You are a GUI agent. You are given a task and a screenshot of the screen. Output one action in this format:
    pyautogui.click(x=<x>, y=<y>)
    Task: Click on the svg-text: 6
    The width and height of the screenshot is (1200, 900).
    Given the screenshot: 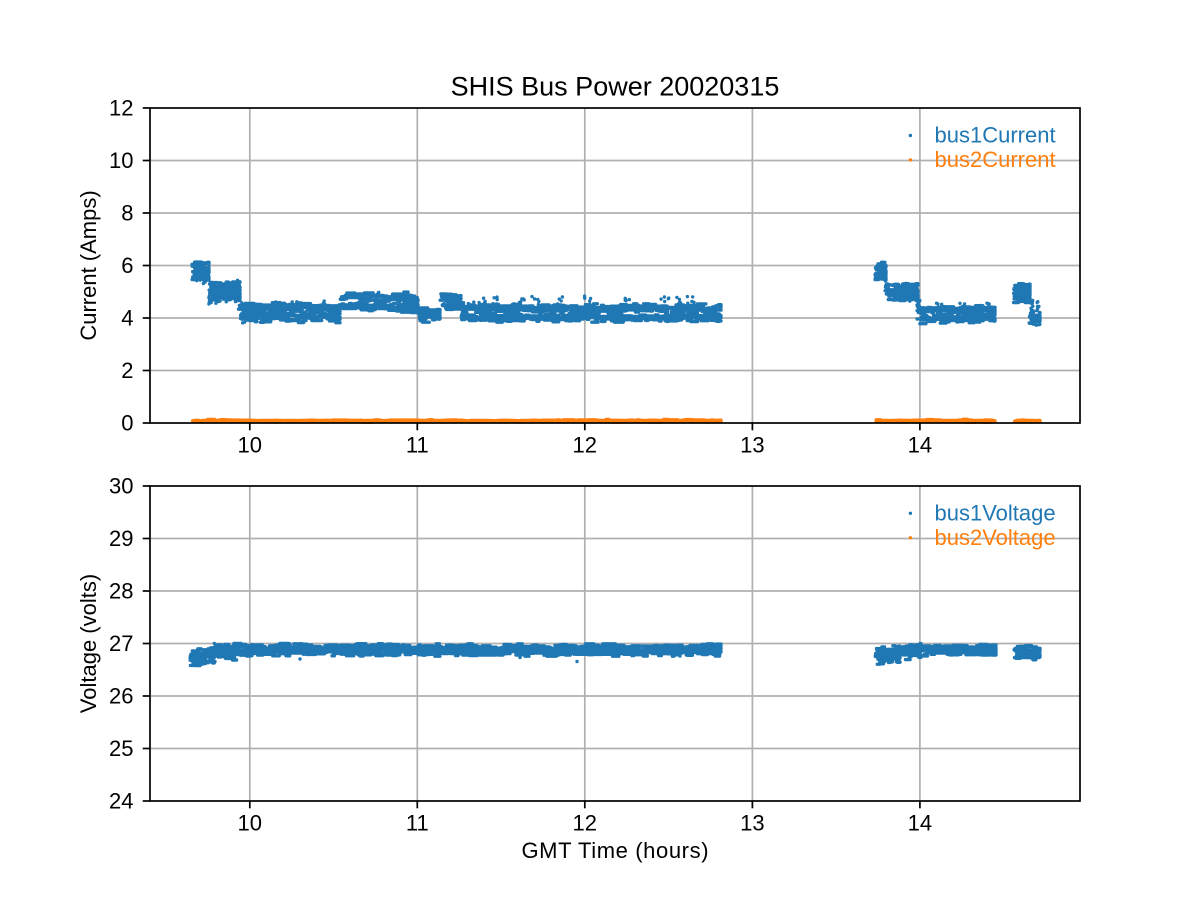 What is the action you would take?
    pyautogui.click(x=127, y=265)
    